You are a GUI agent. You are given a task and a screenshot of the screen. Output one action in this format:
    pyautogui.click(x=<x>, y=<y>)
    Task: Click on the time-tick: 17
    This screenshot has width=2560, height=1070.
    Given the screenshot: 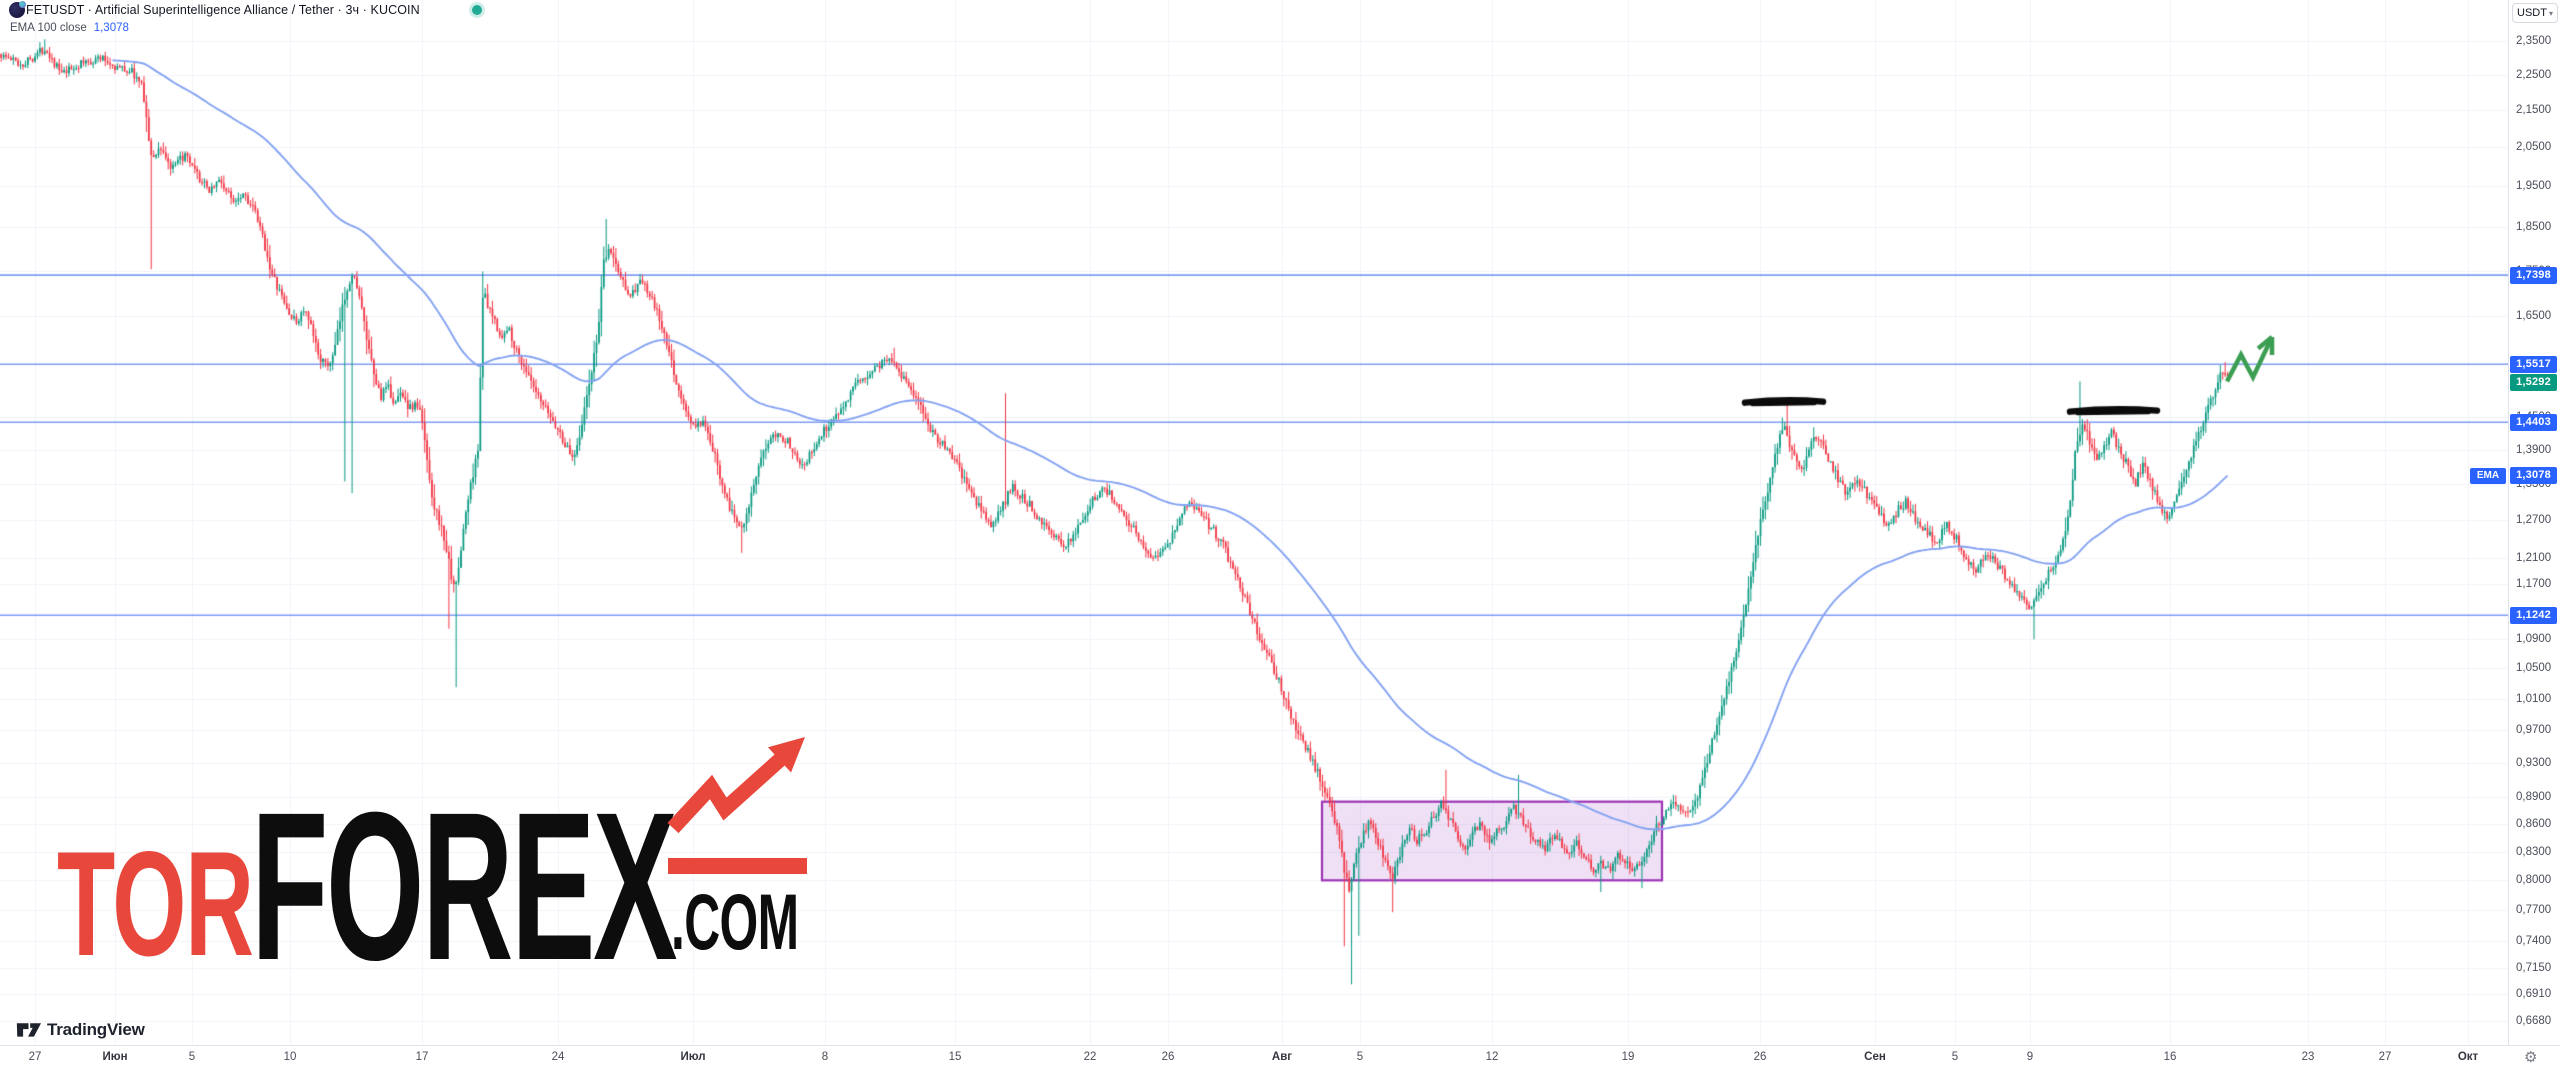 What is the action you would take?
    pyautogui.click(x=422, y=1057)
    